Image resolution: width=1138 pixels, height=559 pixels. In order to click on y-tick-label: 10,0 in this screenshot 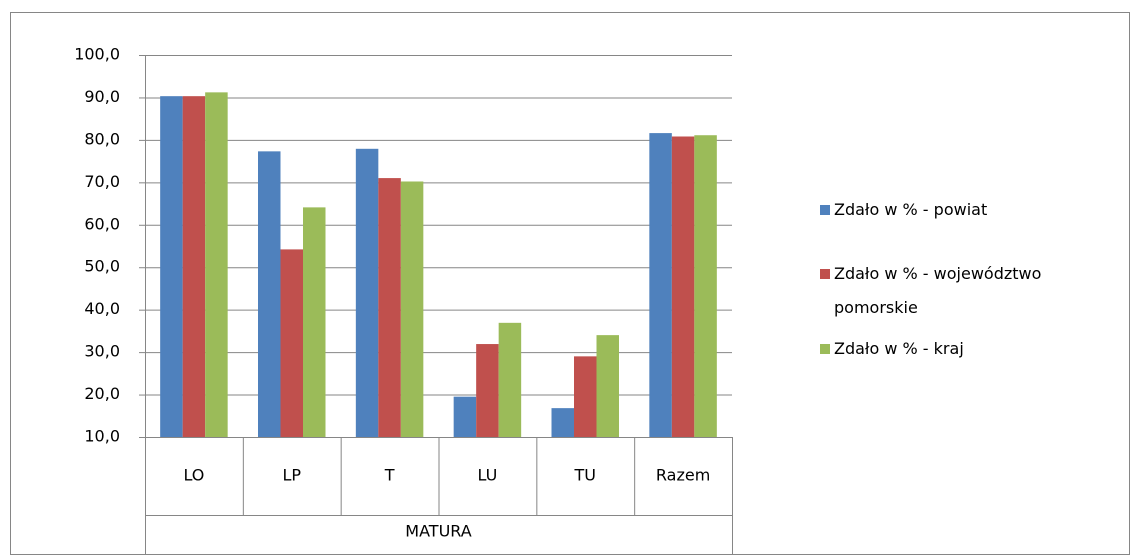, I will do `click(102, 436)`.